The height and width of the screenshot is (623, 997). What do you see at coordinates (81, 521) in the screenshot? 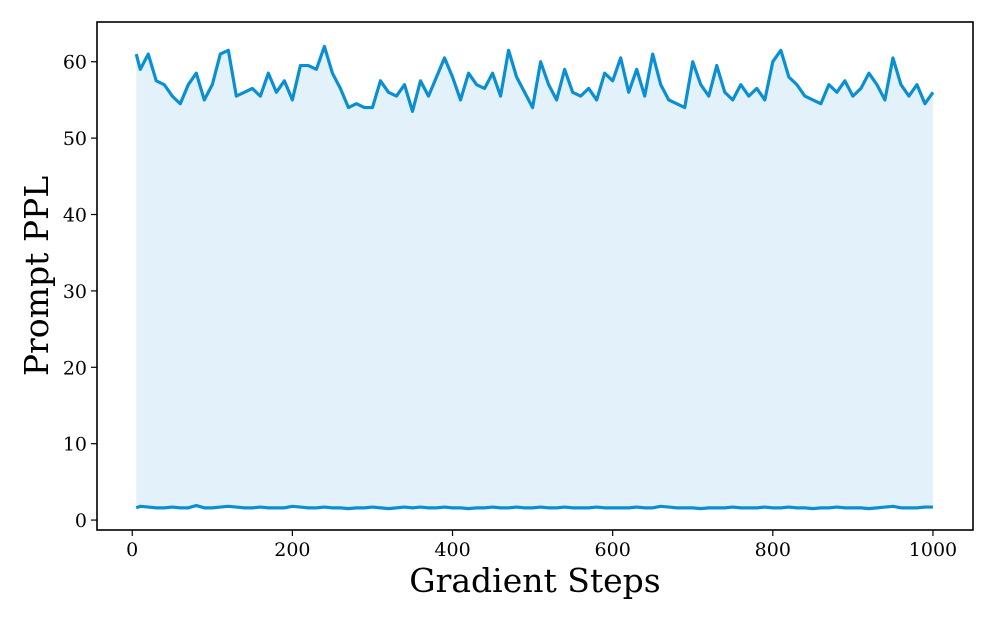
I see `y-tick-label: 0` at bounding box center [81, 521].